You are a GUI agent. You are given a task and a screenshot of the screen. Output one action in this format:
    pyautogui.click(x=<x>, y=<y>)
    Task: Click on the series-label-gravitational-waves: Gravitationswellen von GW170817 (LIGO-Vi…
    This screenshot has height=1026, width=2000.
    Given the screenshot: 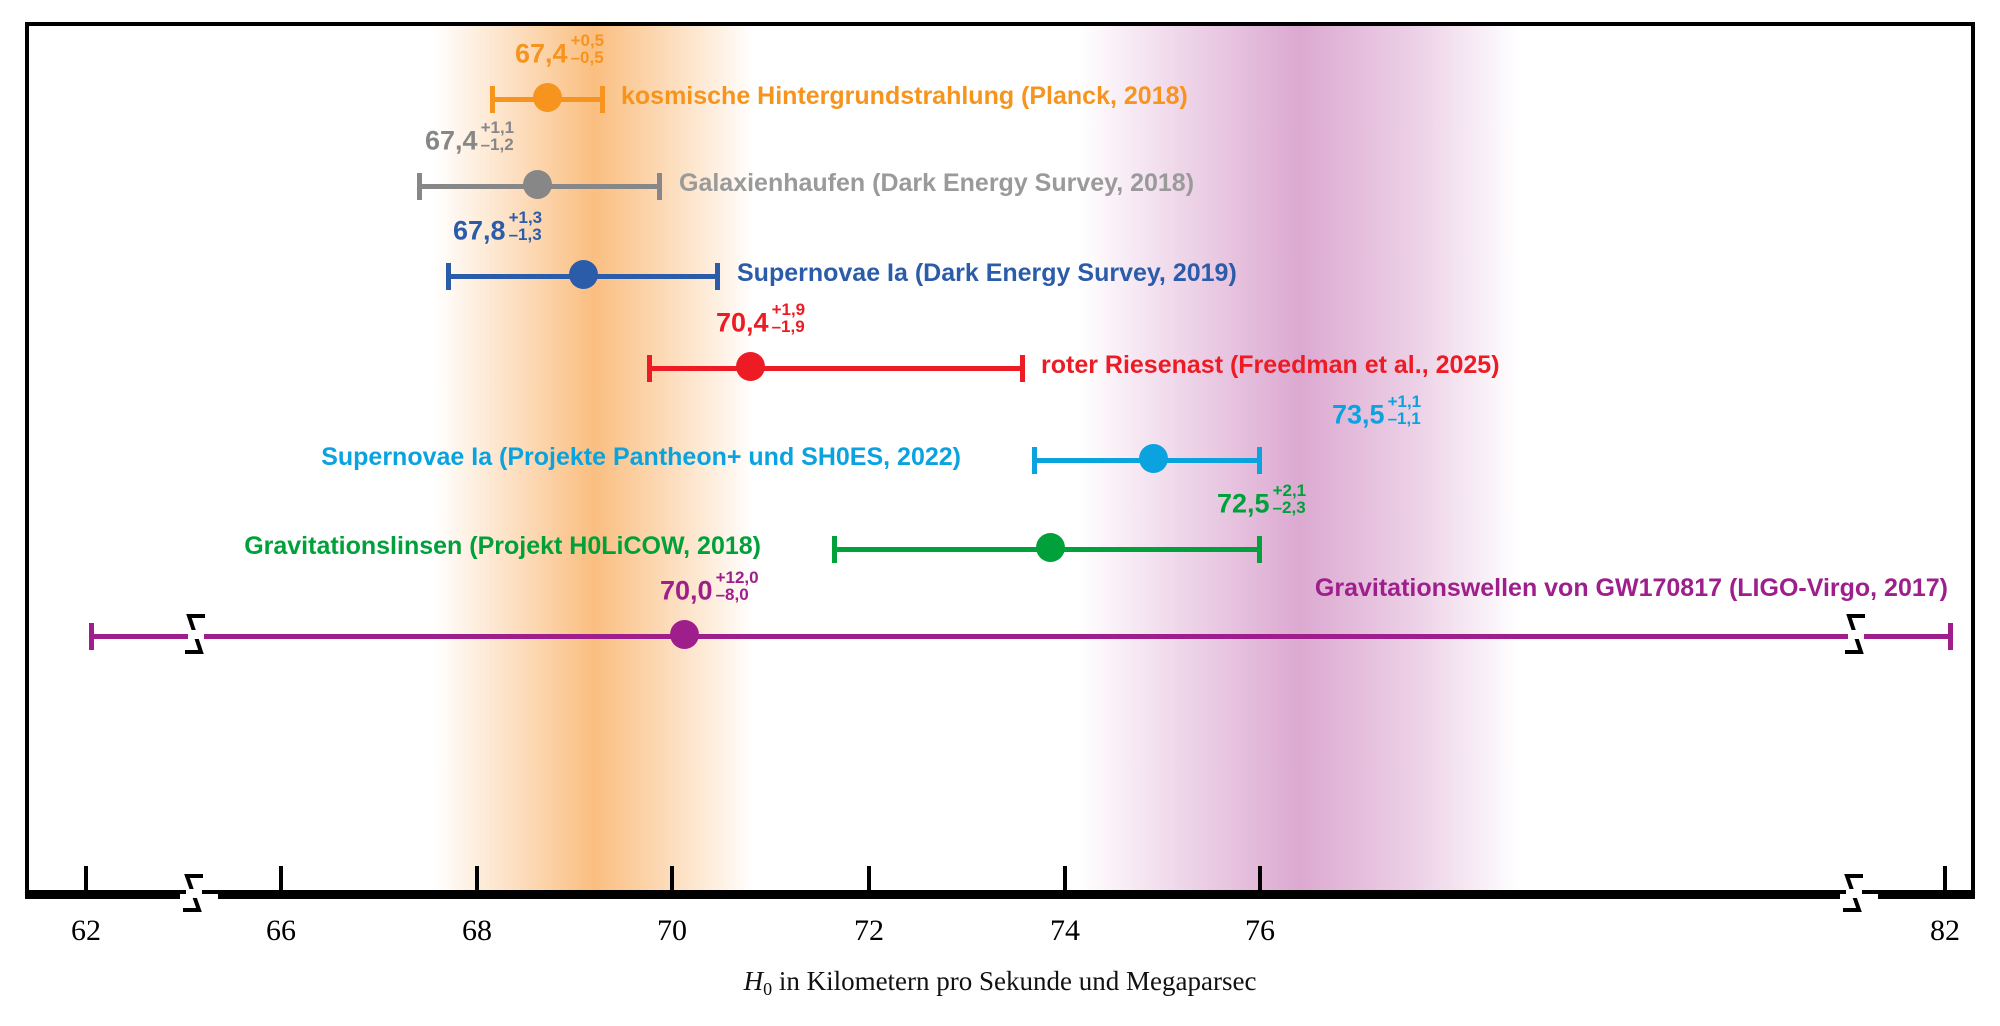 What is the action you would take?
    pyautogui.click(x=1631, y=588)
    